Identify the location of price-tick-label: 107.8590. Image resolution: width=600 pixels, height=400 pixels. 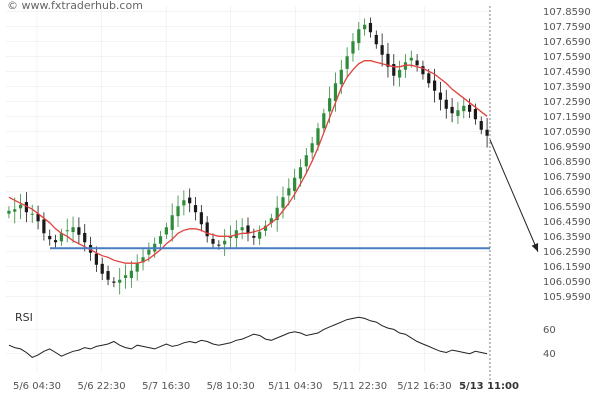
(567, 12).